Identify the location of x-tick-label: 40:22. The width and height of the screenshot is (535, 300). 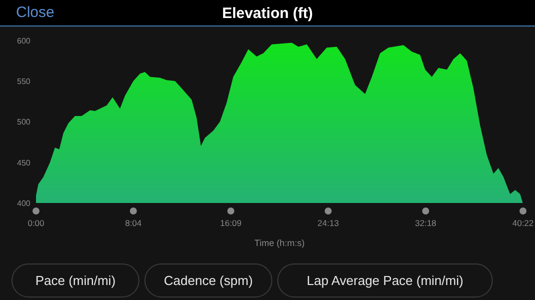
(523, 223).